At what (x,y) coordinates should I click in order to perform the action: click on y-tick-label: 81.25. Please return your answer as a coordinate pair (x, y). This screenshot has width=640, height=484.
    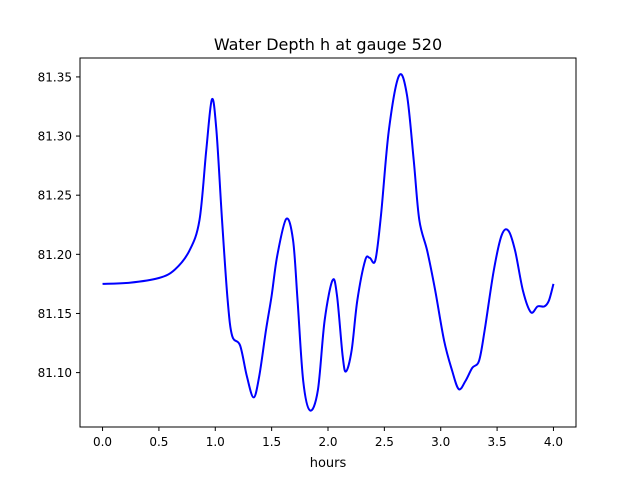
    Looking at the image, I should click on (55, 196).